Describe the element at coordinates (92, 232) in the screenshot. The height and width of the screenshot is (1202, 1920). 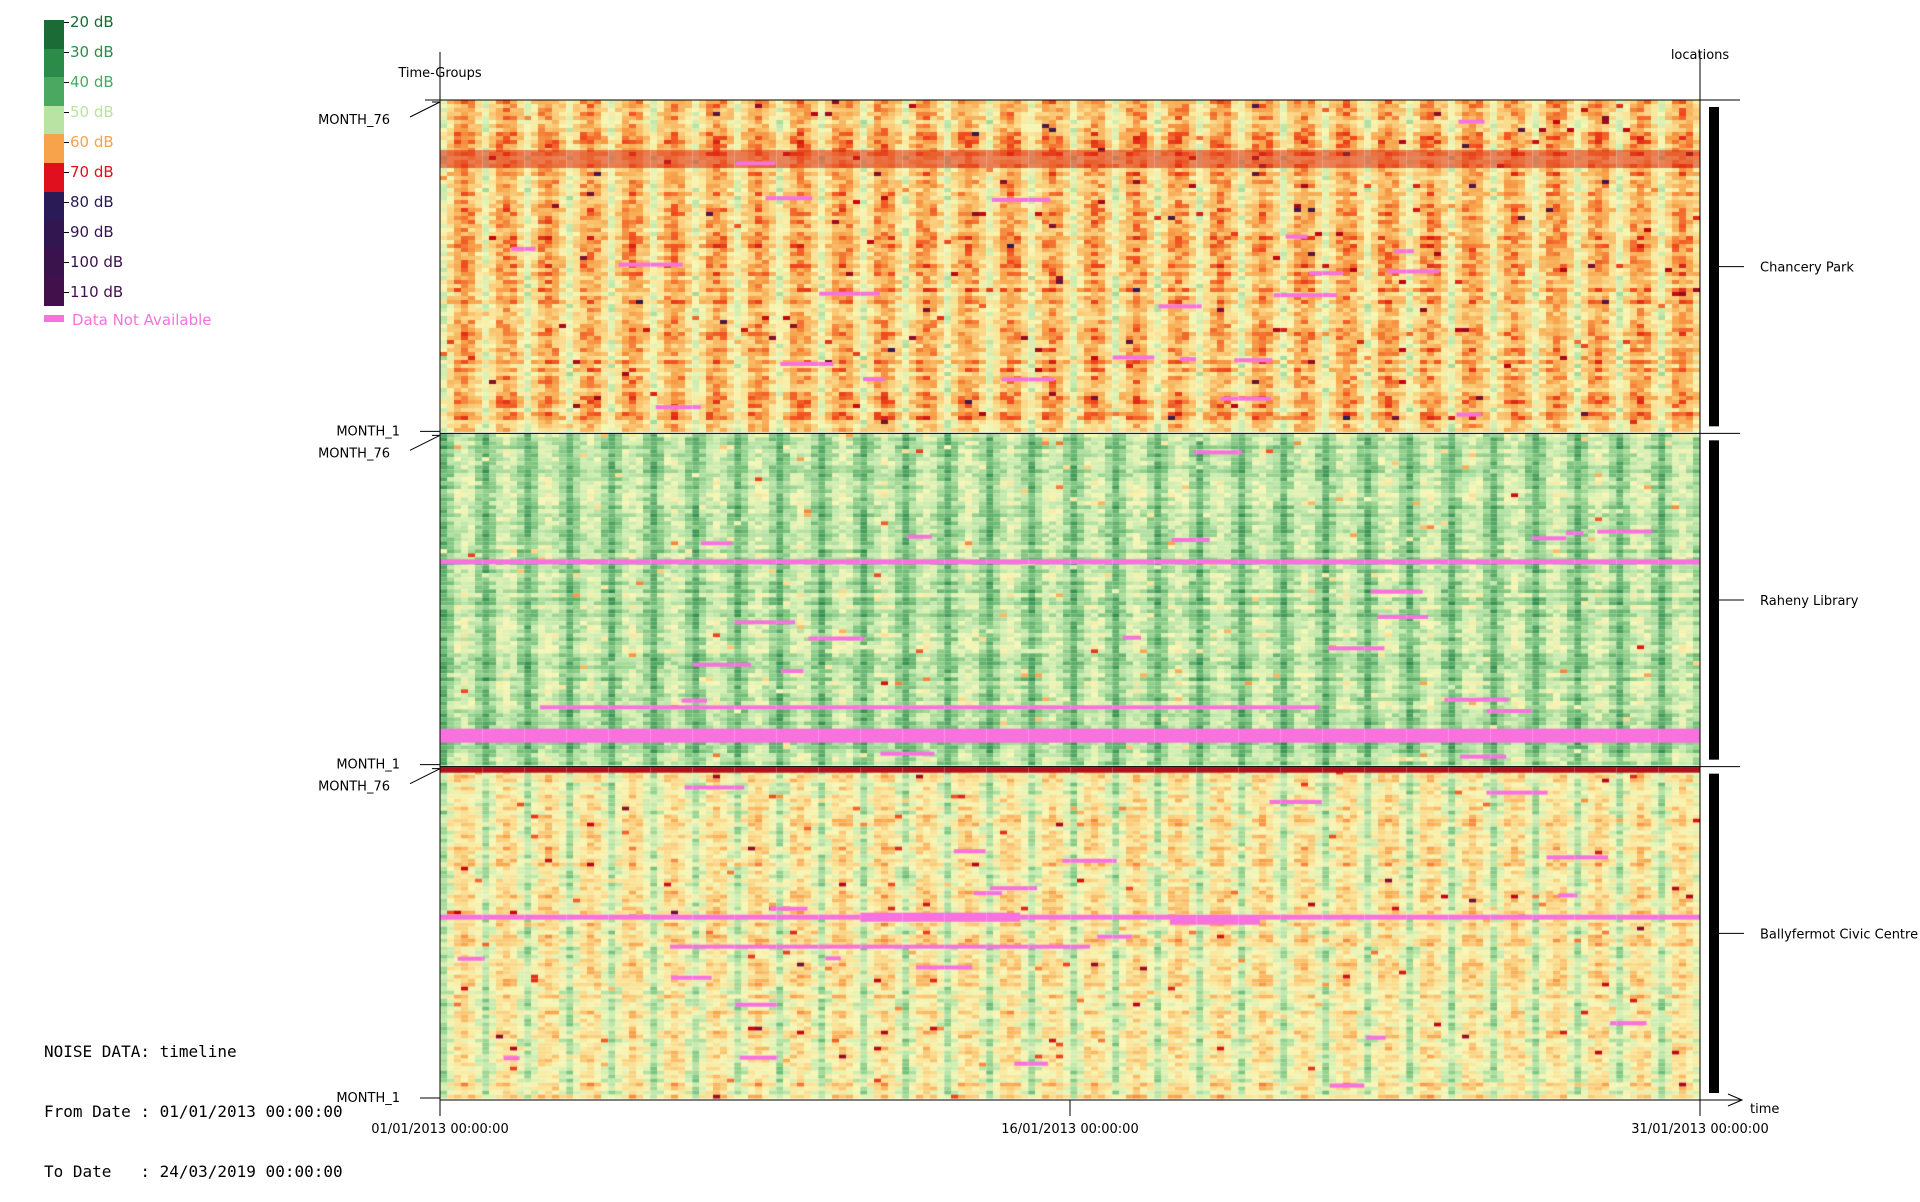
I see `legend-label: 90 dB` at that location.